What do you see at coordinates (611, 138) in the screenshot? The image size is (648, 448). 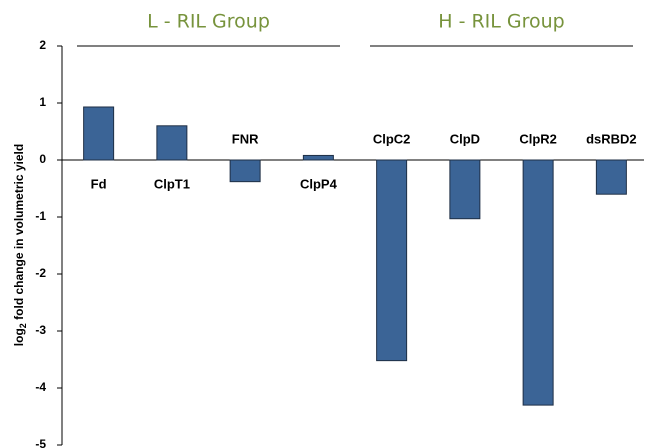 I see `category-label: dsRBD2` at bounding box center [611, 138].